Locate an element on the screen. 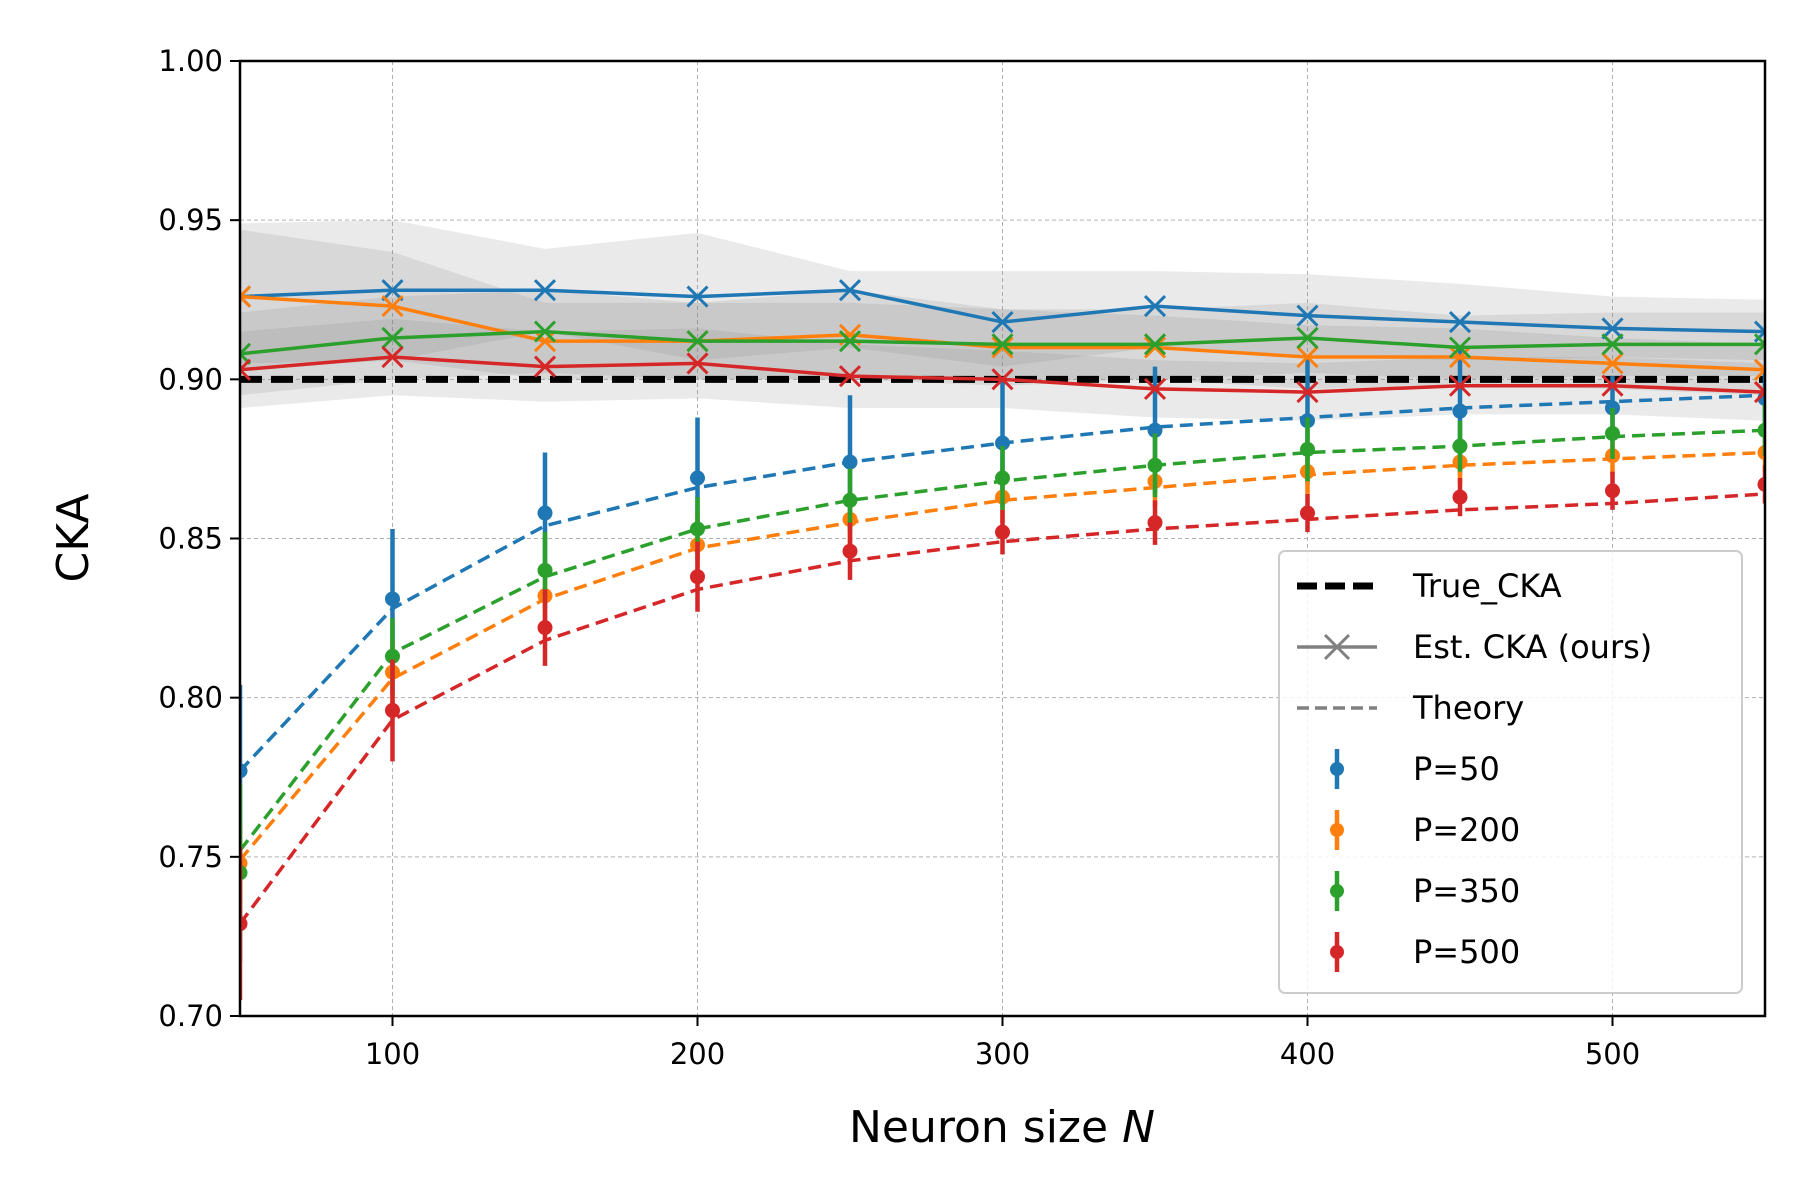 The height and width of the screenshot is (1200, 1800). legend-est-cka-marker is located at coordinates (1337, 647).